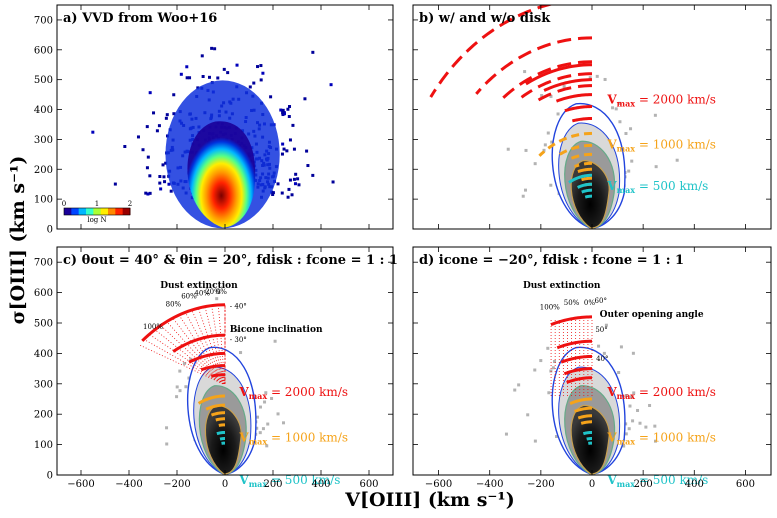 This screenshot has height=518, width=777. What do you see at coordinates (199, 286) in the screenshot?
I see `dust-extinction-label: Dust extinction` at bounding box center [199, 286].